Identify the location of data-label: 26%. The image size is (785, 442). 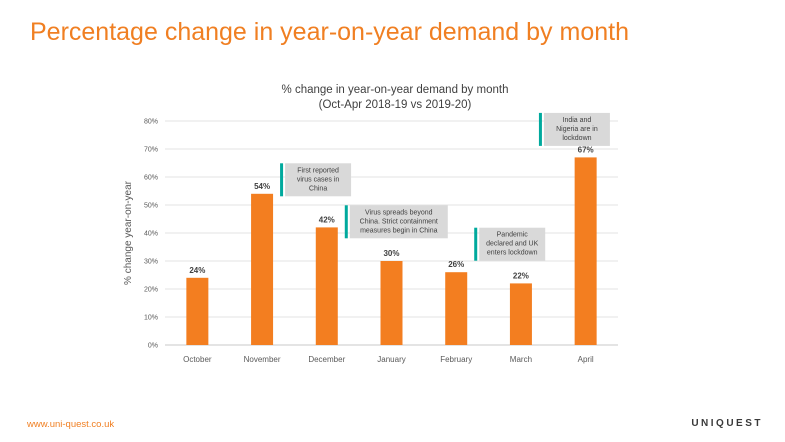
(456, 264).